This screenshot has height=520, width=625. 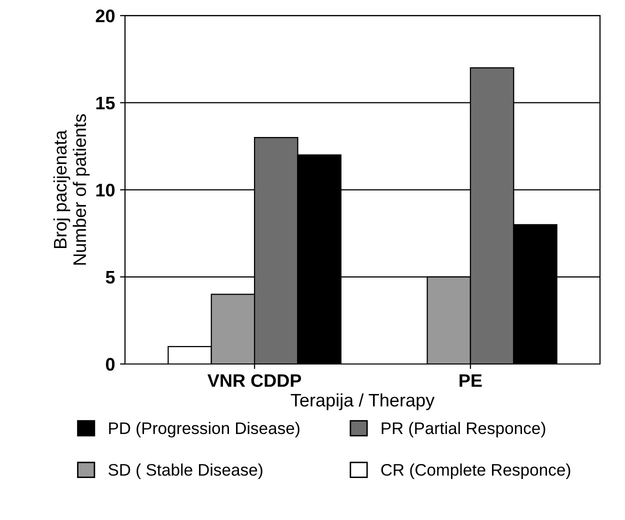 What do you see at coordinates (71, 189) in the screenshot?
I see `y-axis-title: Broj pacijenata Number of patients` at bounding box center [71, 189].